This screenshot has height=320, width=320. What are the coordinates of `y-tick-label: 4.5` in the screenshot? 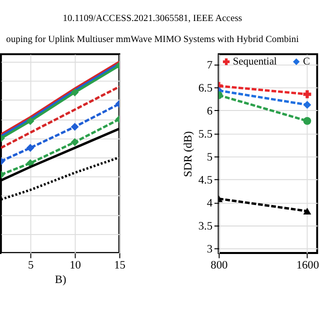 It's located at (205, 180).